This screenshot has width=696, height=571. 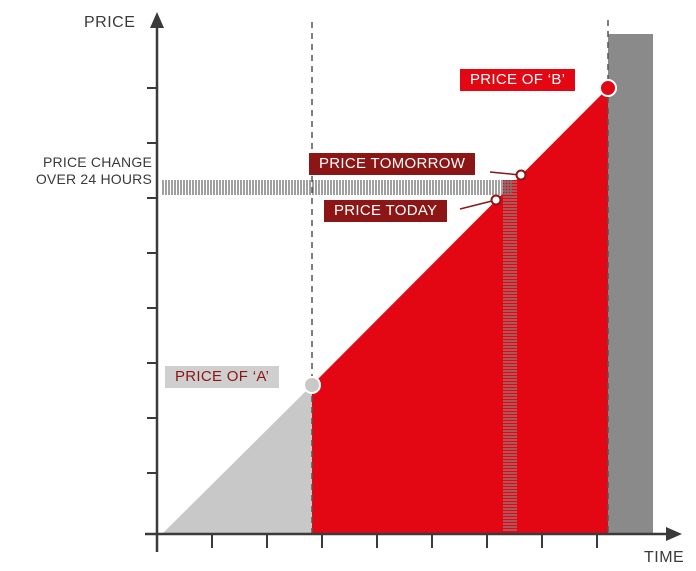 I want to click on price-a-point, so click(x=312, y=385).